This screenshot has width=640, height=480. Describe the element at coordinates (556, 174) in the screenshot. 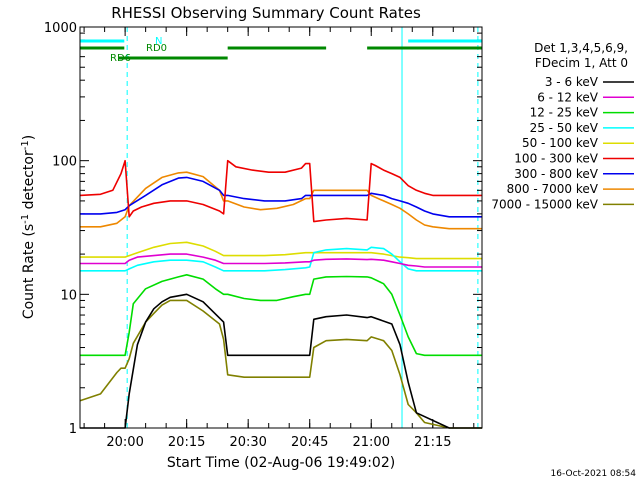

I see `legend-entry-label: 300 - 800 keV` at that location.